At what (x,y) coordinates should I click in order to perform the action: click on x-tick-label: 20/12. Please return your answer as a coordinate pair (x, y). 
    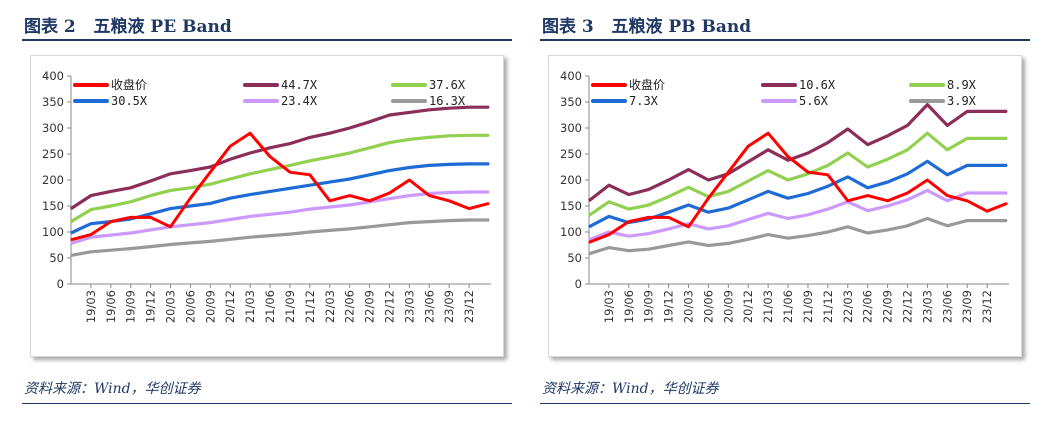
    Looking at the image, I should click on (748, 306).